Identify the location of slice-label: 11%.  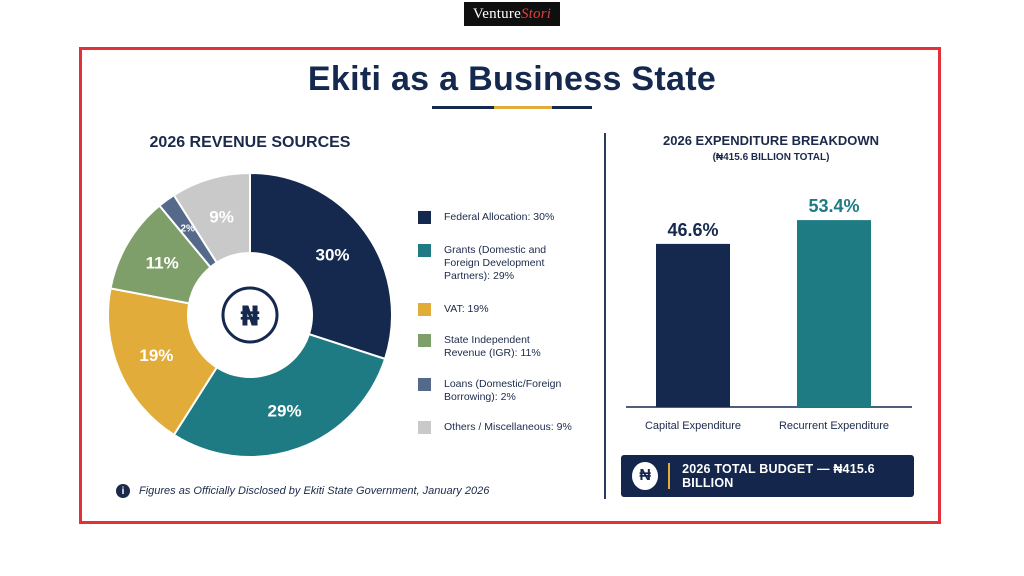
(162, 263).